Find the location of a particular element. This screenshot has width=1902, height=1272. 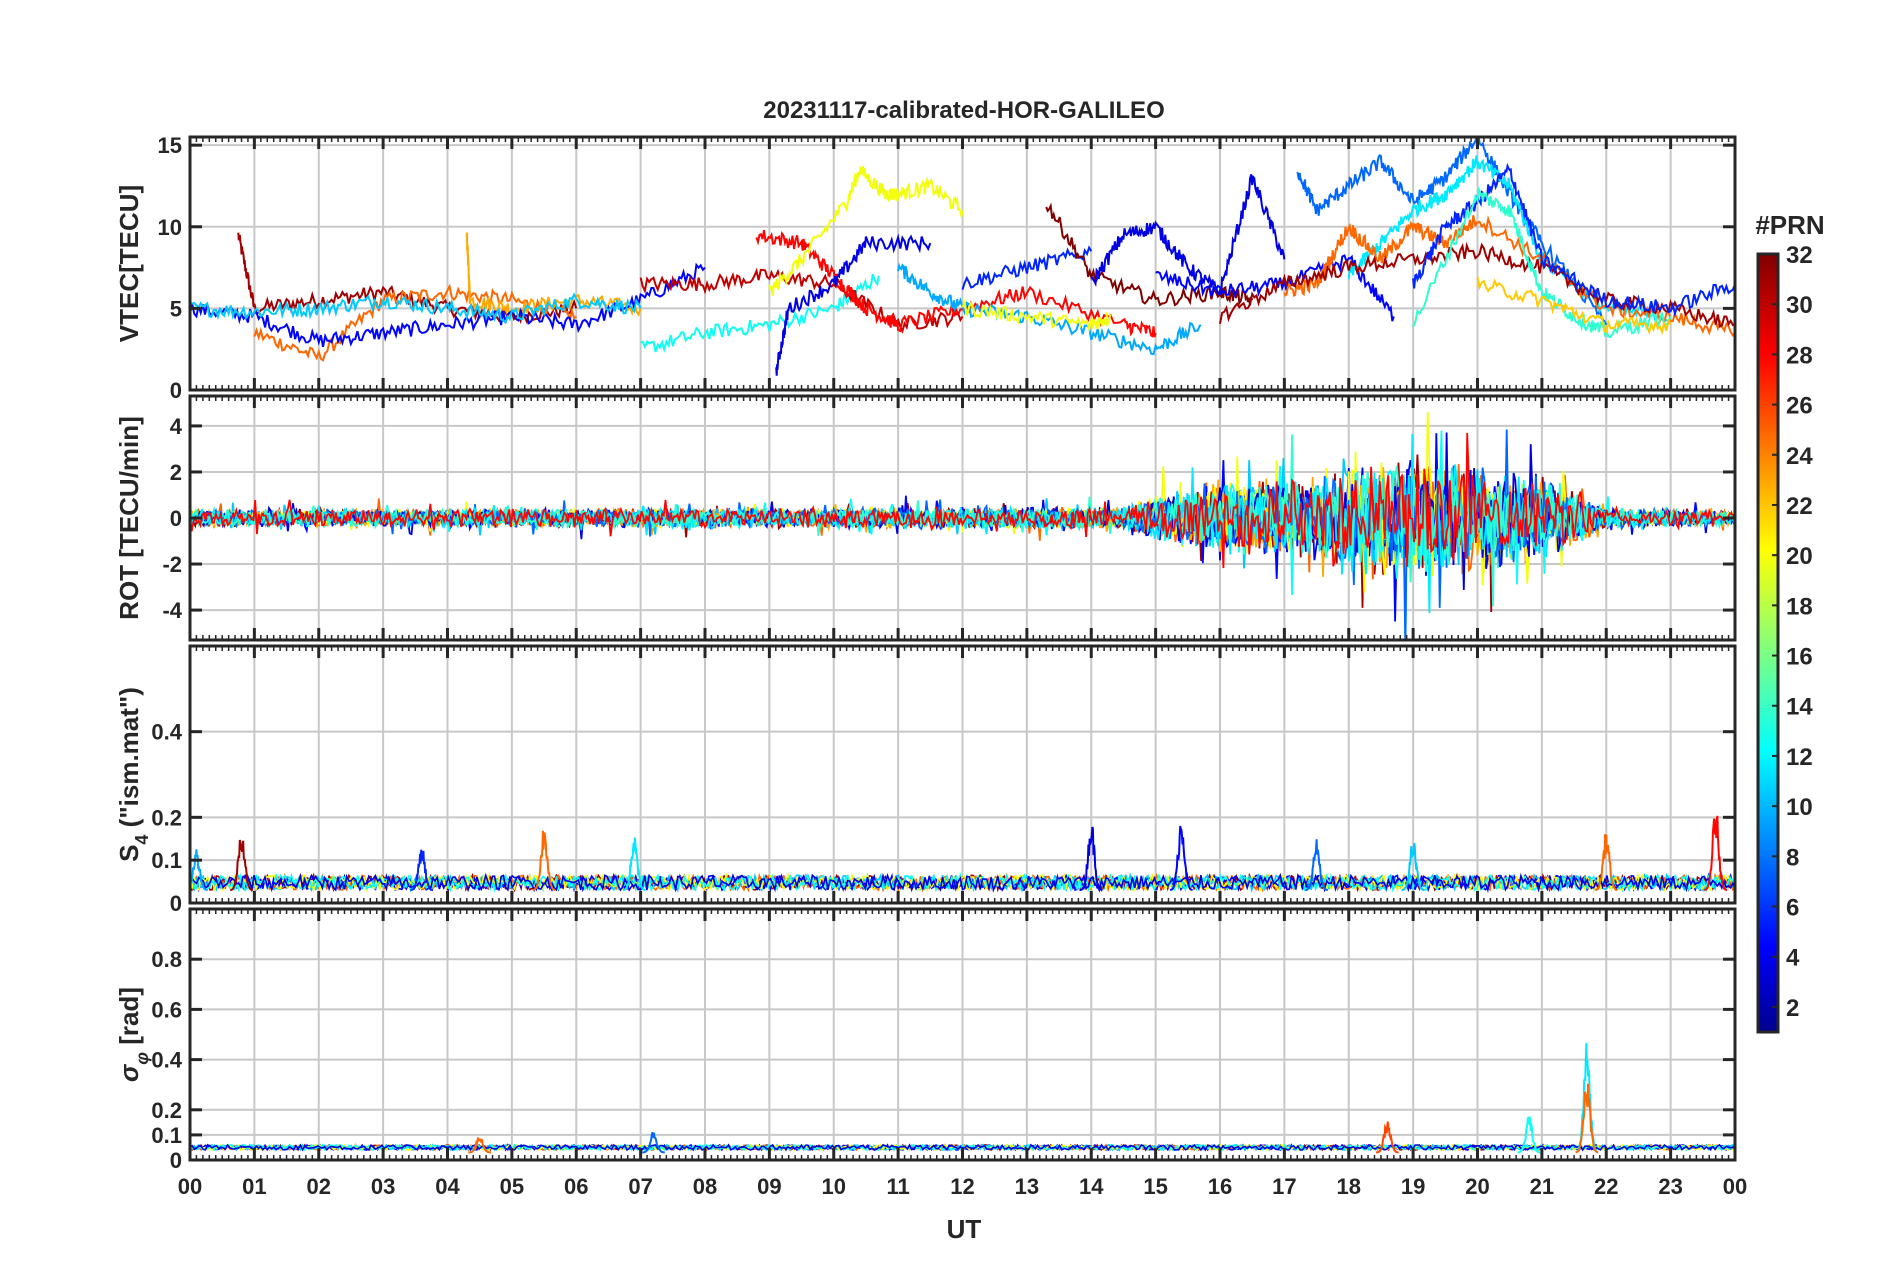

y-axis-label-main: σ is located at coordinates (129, 1072).